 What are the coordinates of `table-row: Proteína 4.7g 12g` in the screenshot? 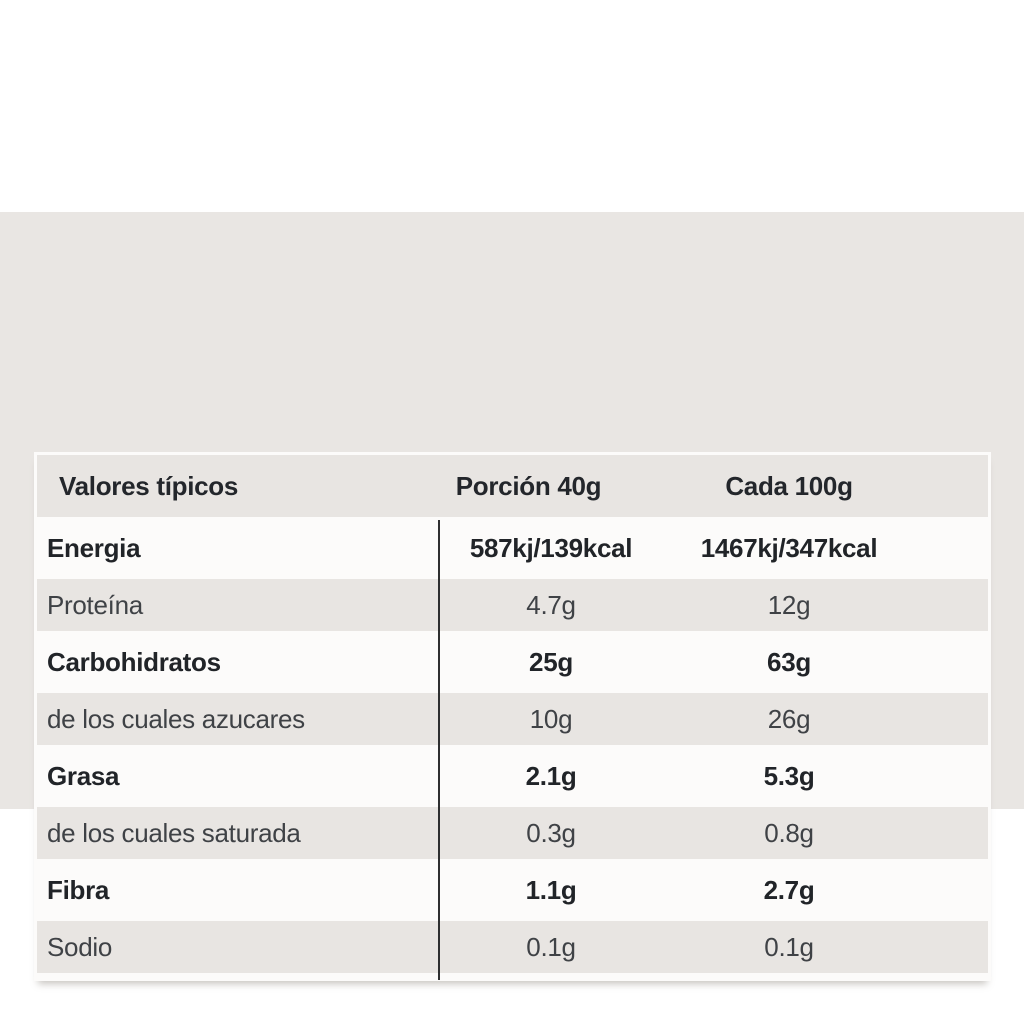 It's located at (512, 605).